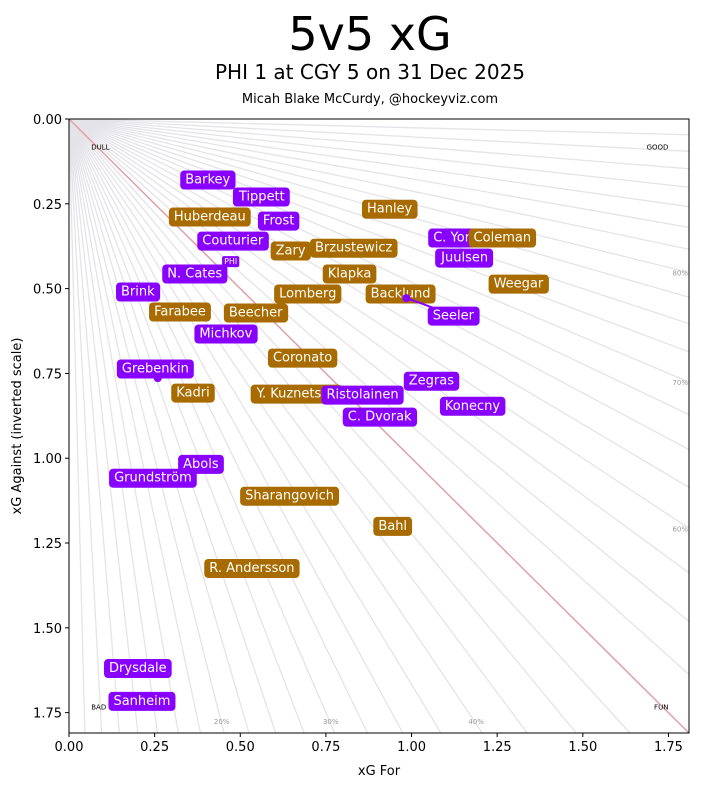 Image resolution: width=702 pixels, height=788 pixels. I want to click on corner-label-fun: FUN, so click(661, 707).